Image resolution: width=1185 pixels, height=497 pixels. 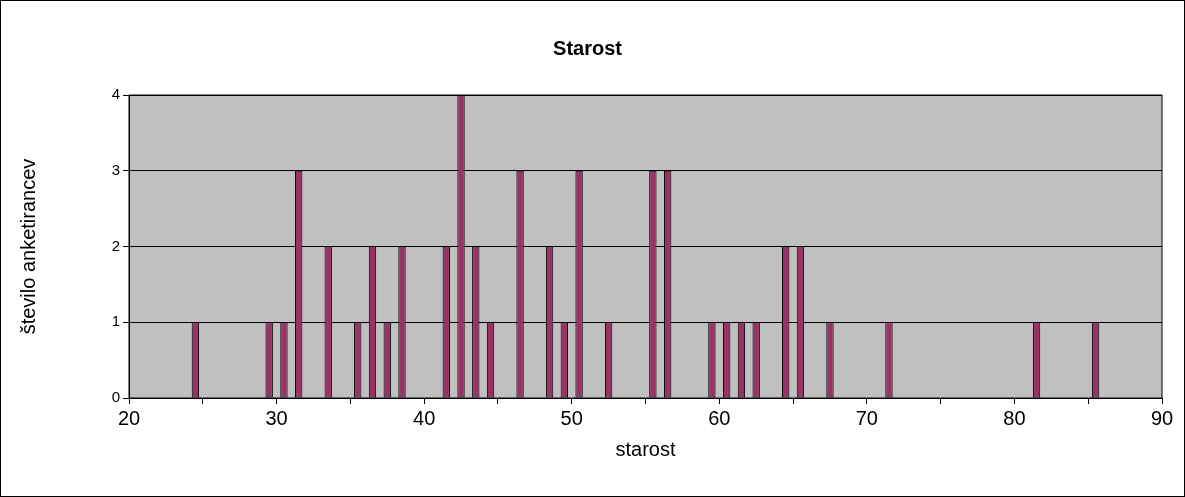 I want to click on y-tick-label: 2, so click(x=115, y=245).